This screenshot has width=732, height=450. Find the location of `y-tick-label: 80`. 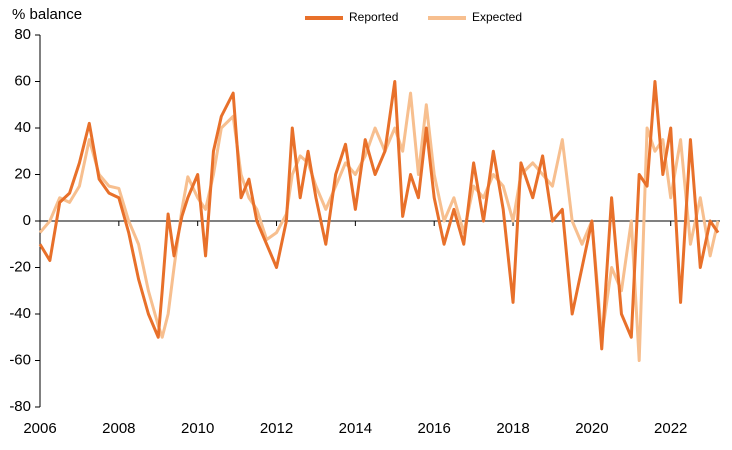

y-tick-label: 80 is located at coordinates (22, 34).